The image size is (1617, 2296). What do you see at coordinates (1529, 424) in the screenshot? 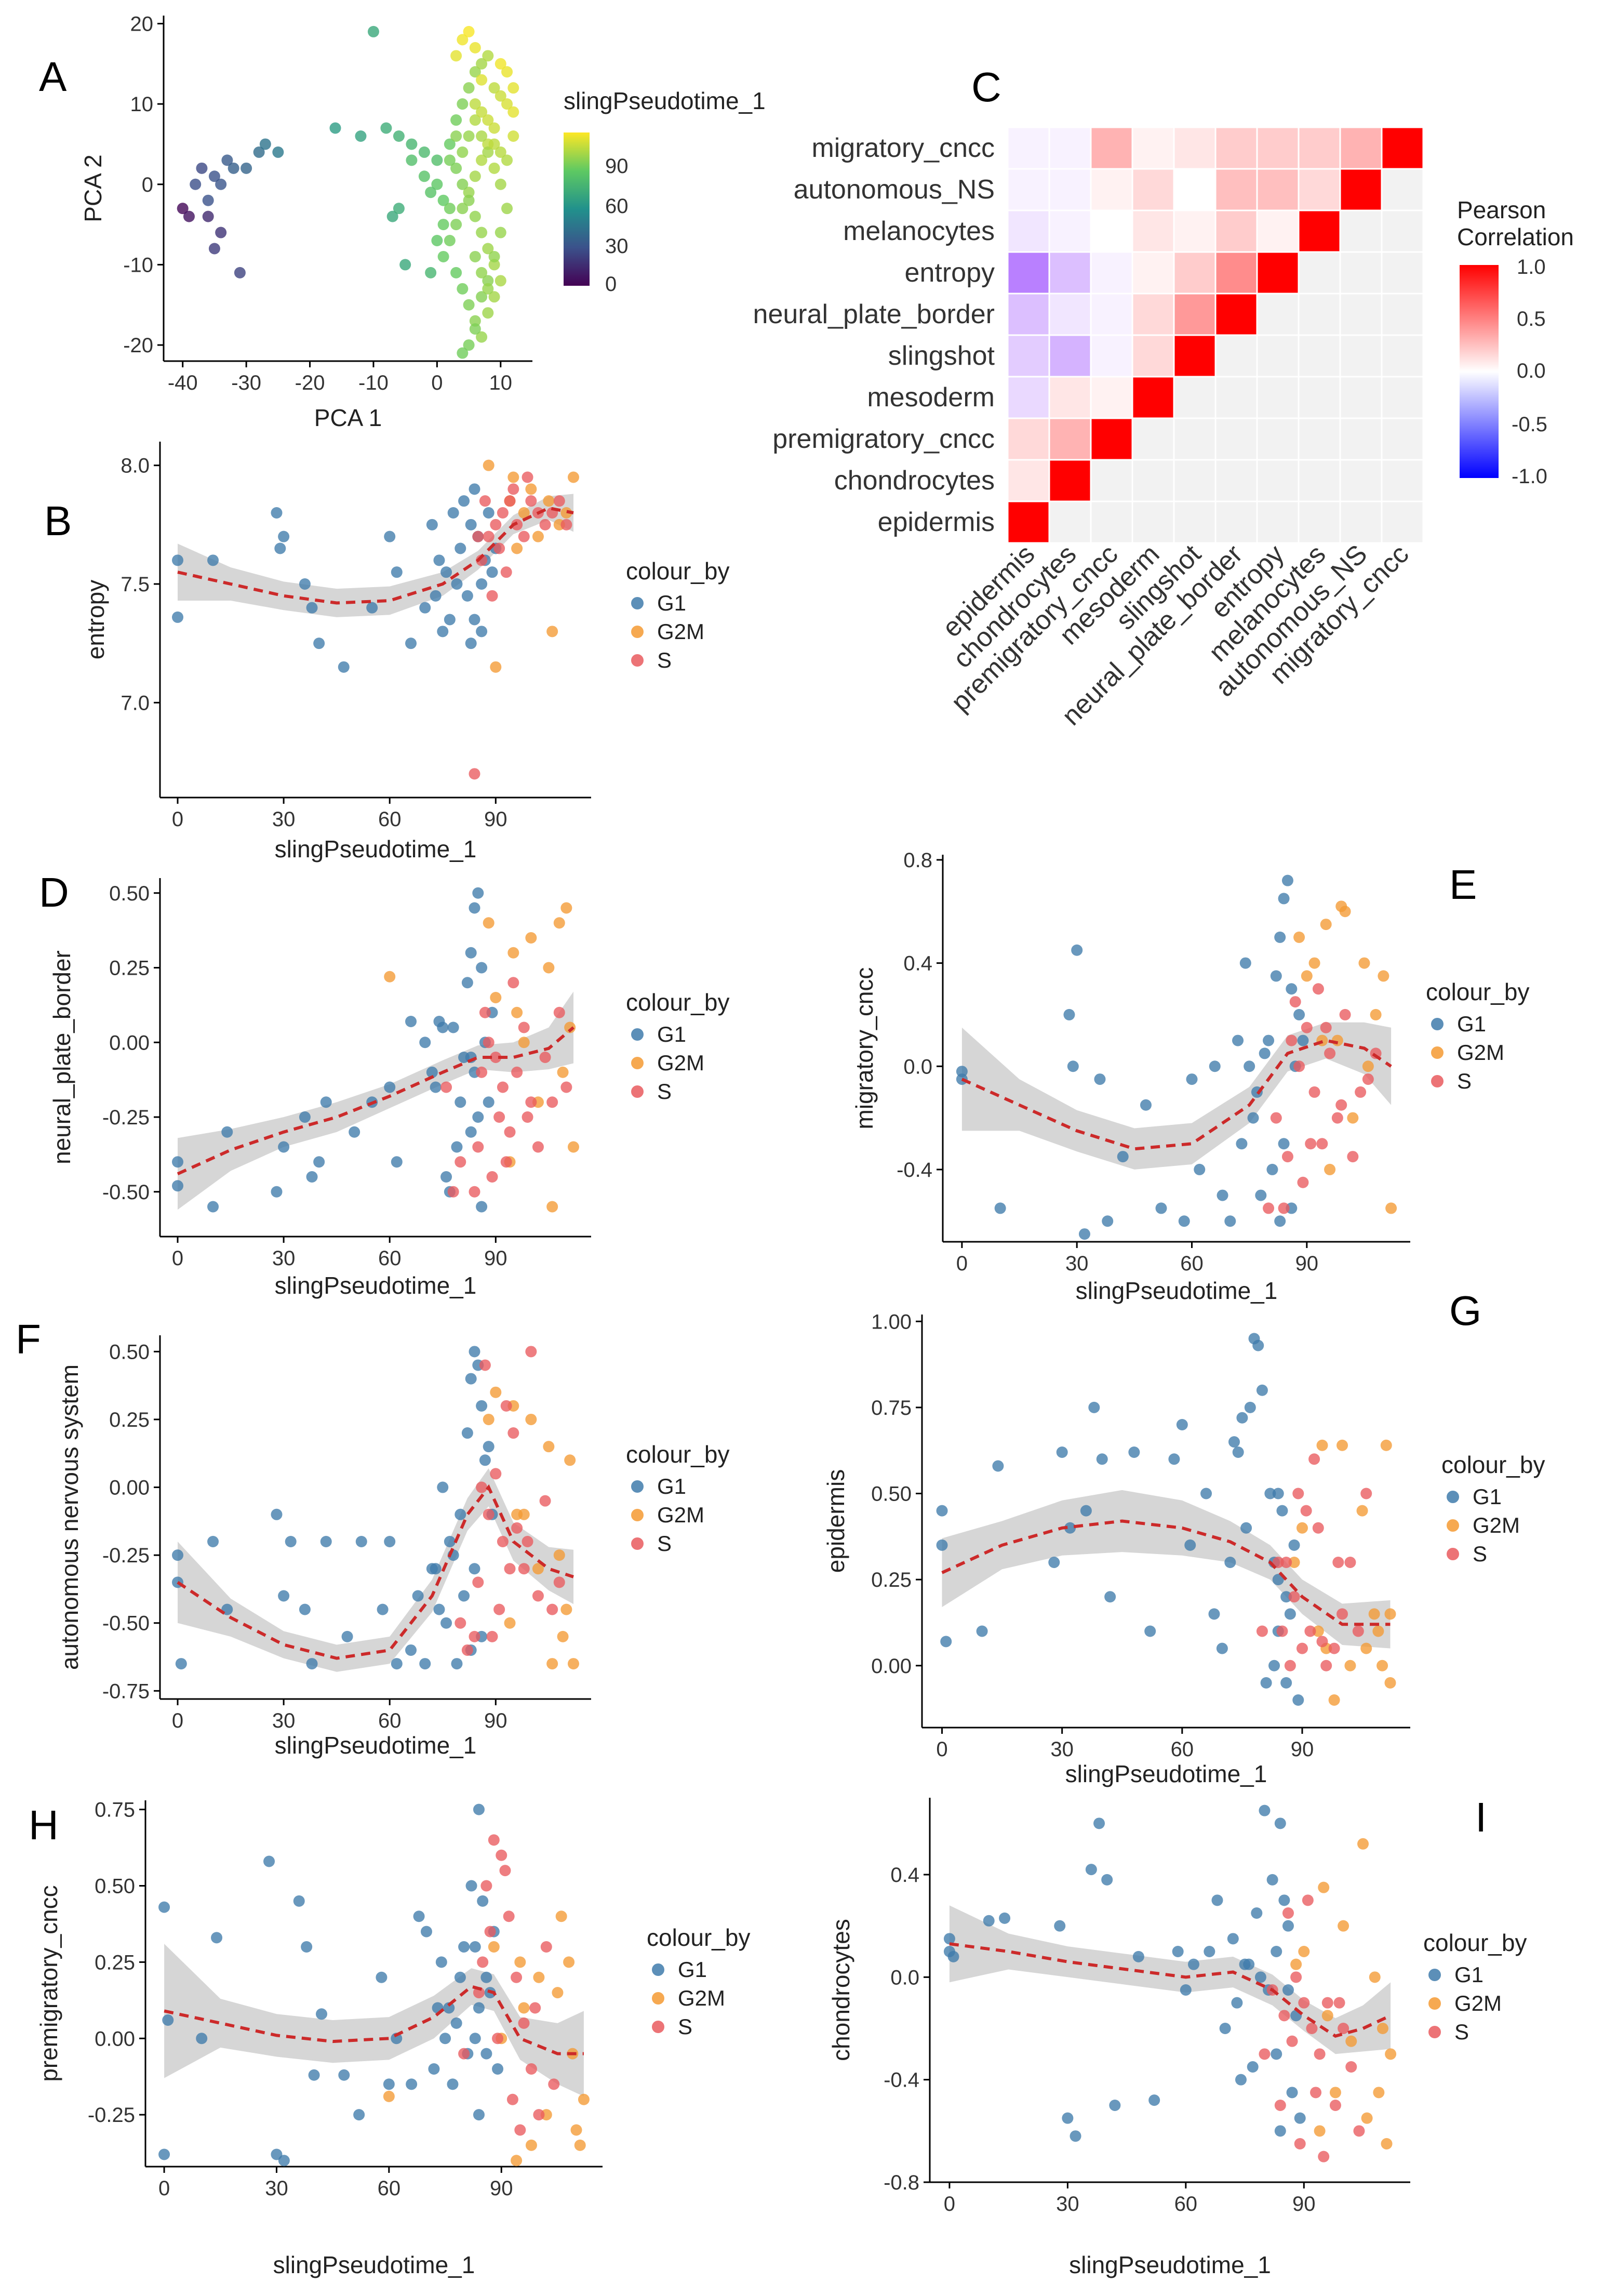
I see `pearson-legend-tick: -0.5` at bounding box center [1529, 424].